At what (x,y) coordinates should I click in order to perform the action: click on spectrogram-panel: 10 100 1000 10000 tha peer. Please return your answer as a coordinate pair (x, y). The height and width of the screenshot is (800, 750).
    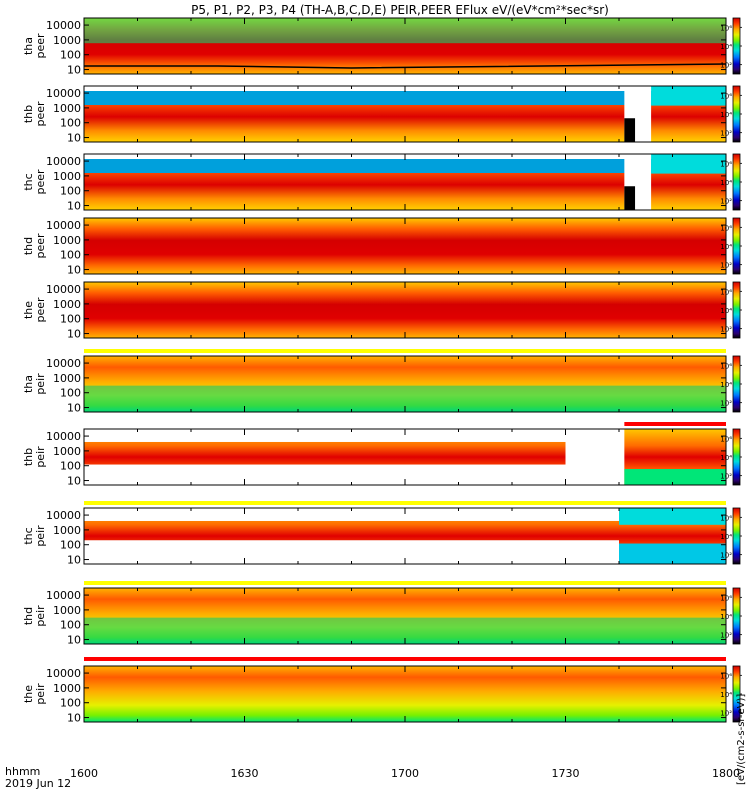
    Looking at the image, I should click on (382, 47).